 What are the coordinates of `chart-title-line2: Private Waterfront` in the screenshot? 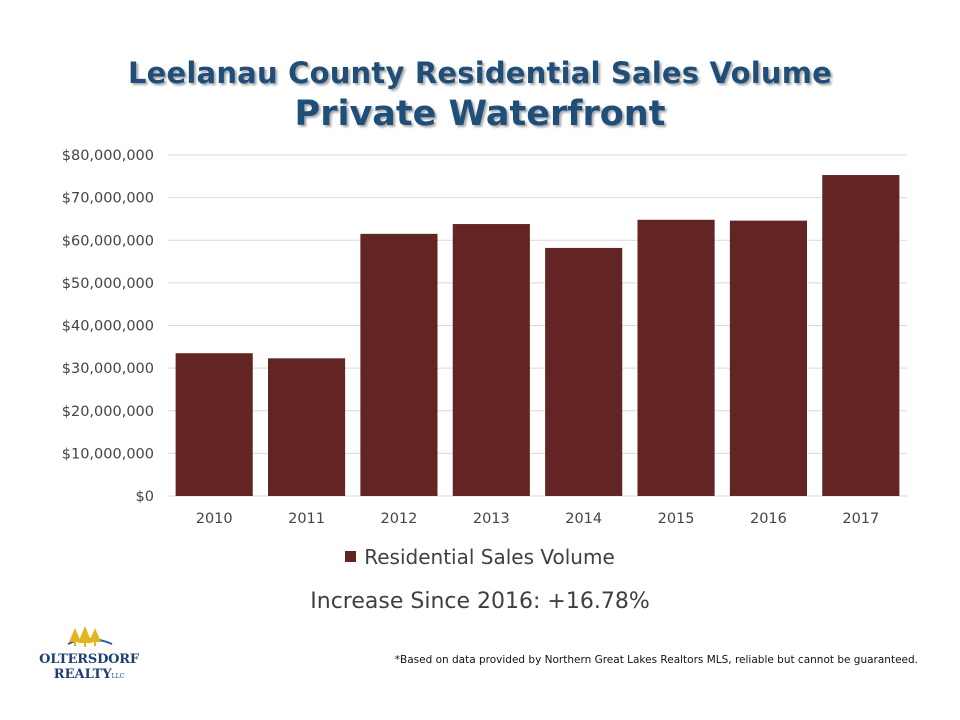 It's located at (480, 114).